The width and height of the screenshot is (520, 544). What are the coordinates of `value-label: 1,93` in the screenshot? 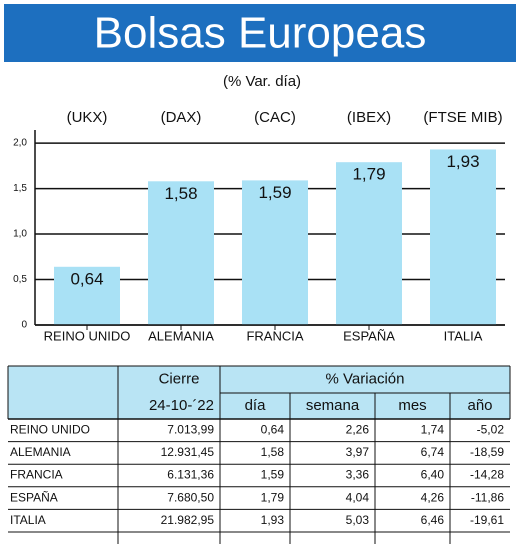 It's located at (462, 161).